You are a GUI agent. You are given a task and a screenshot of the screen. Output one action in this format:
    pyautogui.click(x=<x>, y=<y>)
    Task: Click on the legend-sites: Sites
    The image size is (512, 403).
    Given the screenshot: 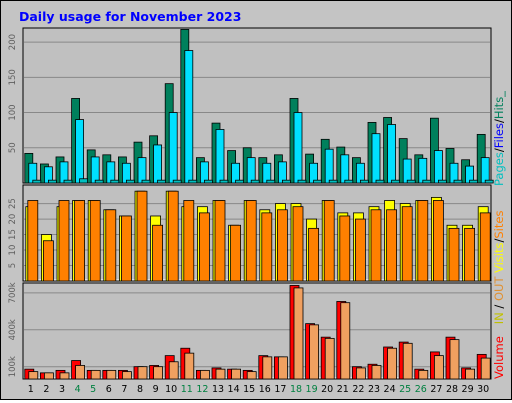 What is the action you would take?
    pyautogui.click(x=499, y=225)
    